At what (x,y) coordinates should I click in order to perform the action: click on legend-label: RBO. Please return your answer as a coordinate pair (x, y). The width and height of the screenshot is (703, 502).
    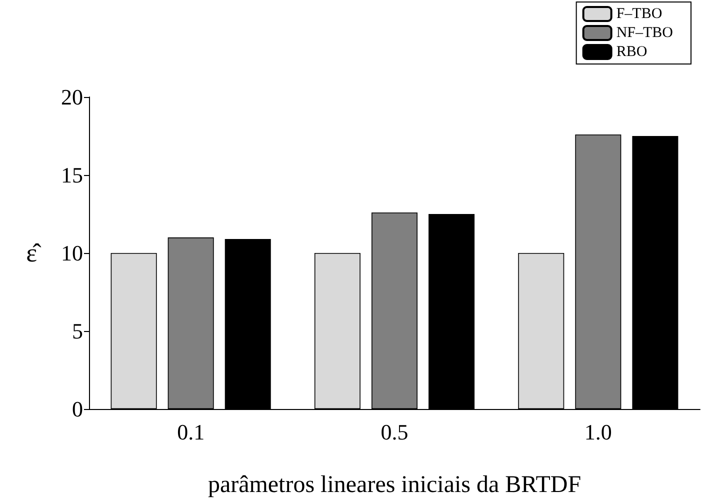
    Looking at the image, I should click on (632, 52).